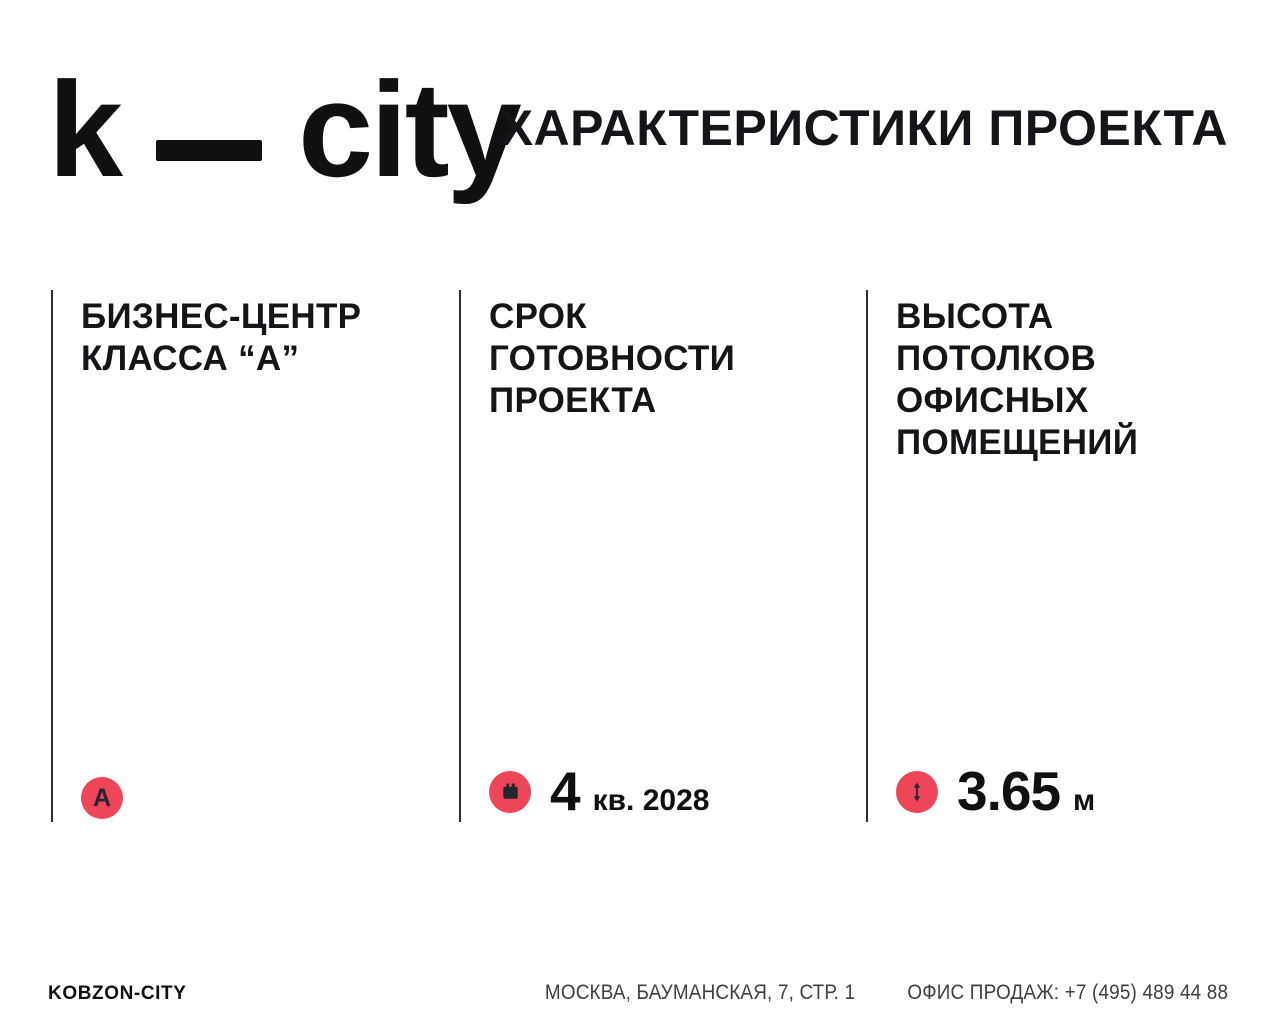 The width and height of the screenshot is (1280, 1035). I want to click on completion-value: 4 кв. 2028, so click(629, 791).